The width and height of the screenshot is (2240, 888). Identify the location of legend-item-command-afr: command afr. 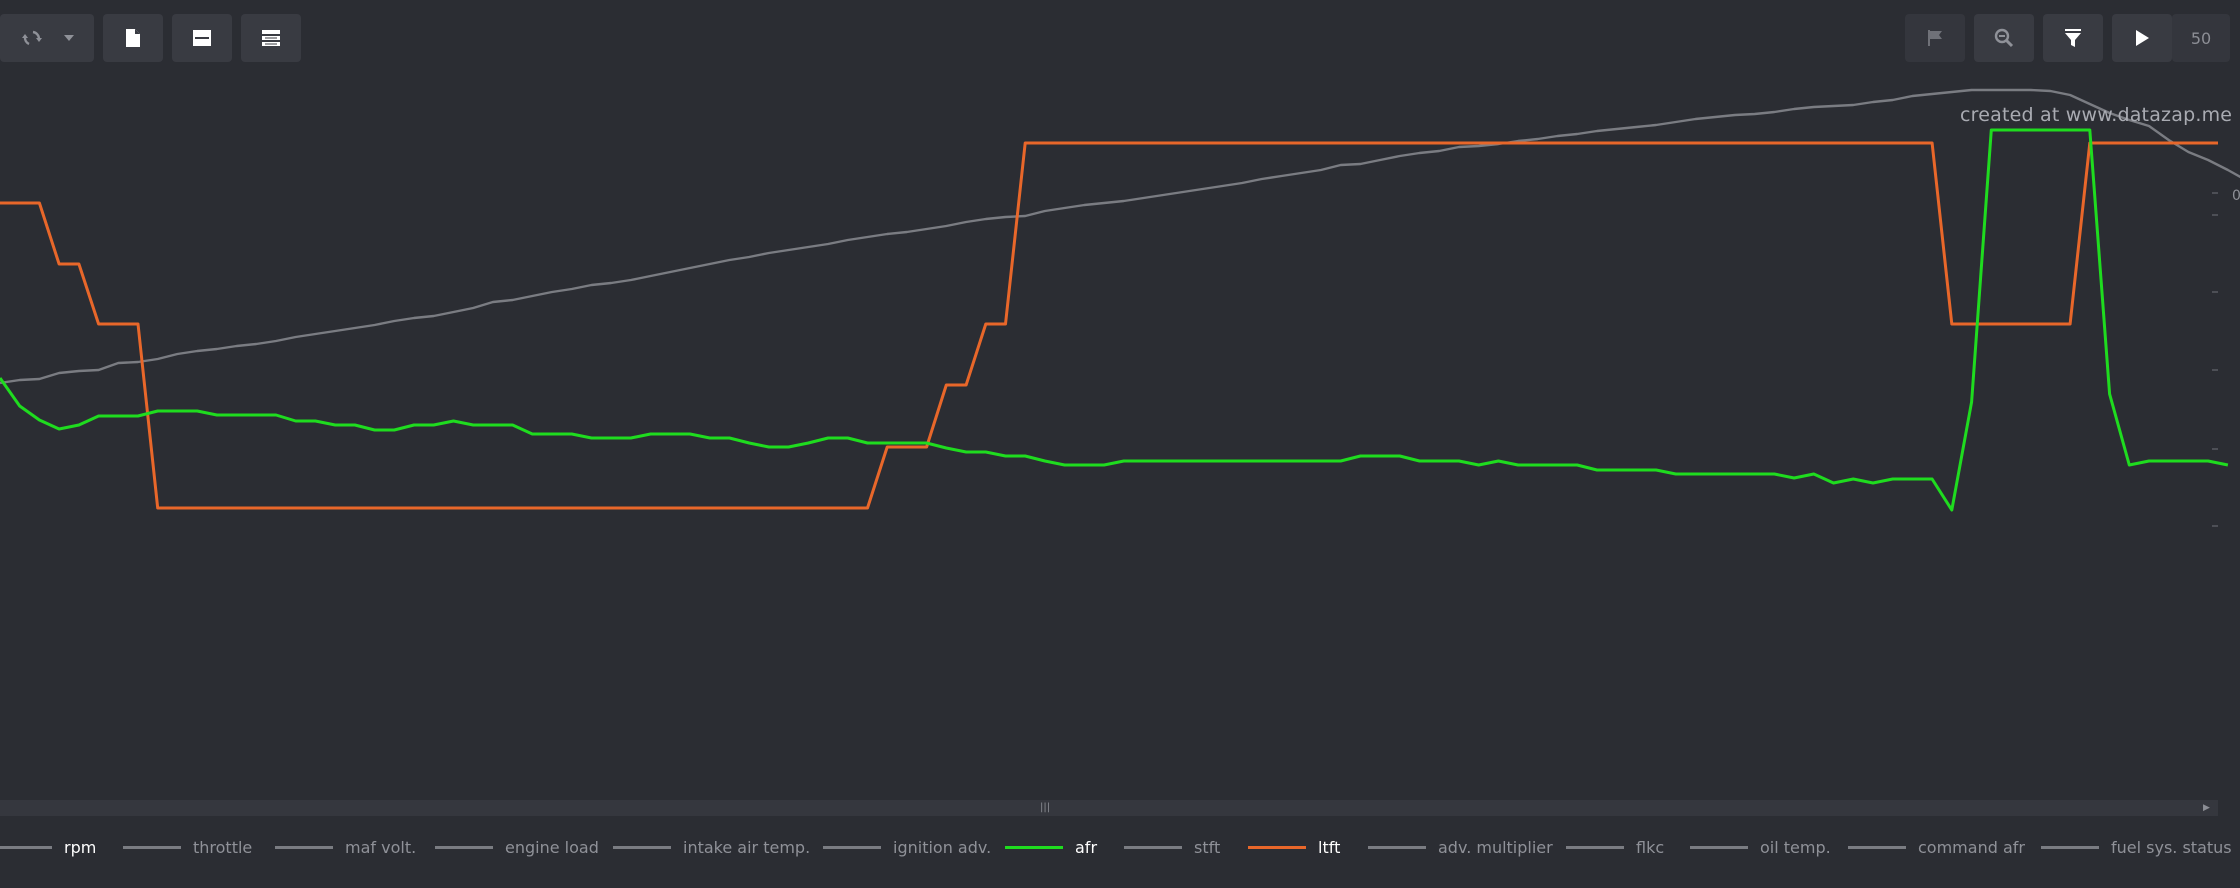
(1936, 847).